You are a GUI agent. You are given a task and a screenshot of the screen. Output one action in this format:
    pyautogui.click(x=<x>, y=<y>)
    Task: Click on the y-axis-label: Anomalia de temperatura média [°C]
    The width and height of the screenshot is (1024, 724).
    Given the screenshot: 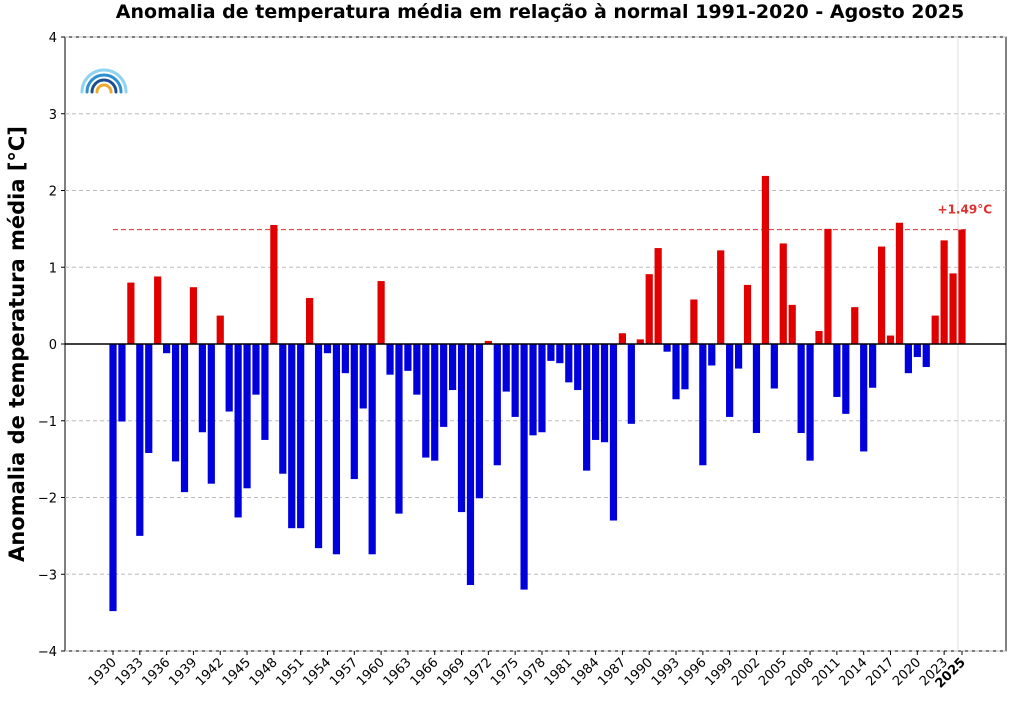 What is the action you would take?
    pyautogui.click(x=17, y=344)
    